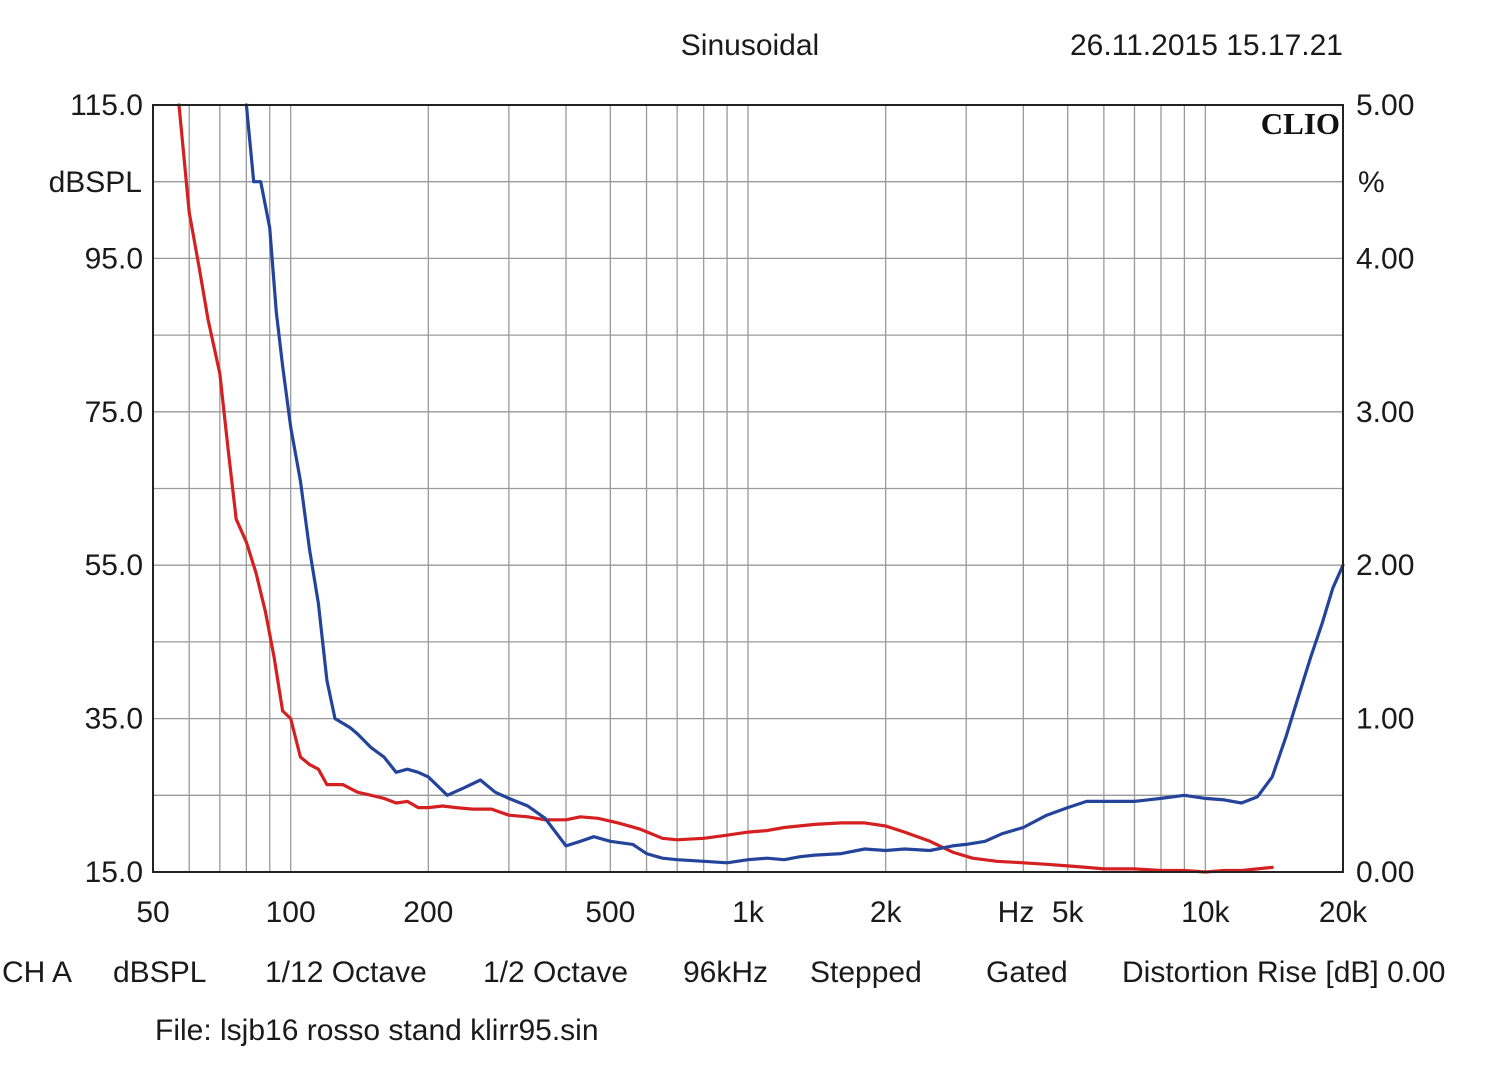 Image resolution: width=1500 pixels, height=1074 pixels. What do you see at coordinates (114, 872) in the screenshot?
I see `y-left-tick-label: 15.0` at bounding box center [114, 872].